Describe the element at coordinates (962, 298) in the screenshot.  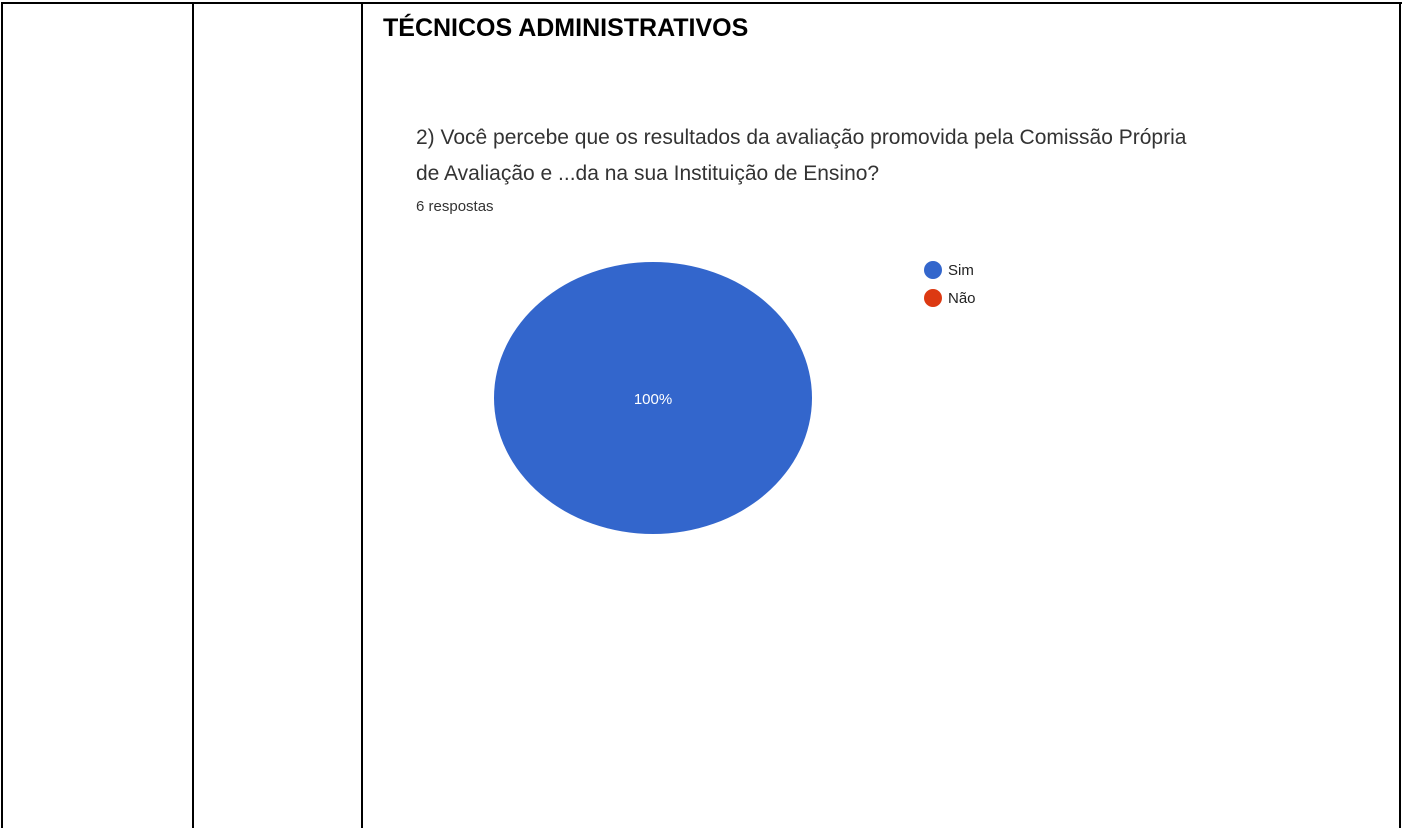
I see `legend-label: Não` at that location.